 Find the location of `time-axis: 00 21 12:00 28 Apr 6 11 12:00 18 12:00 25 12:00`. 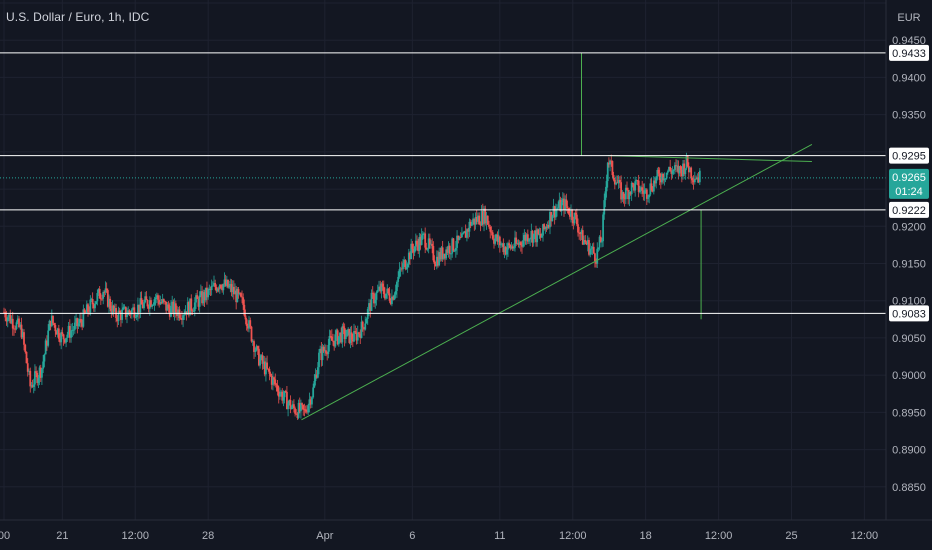

time-axis: 00 21 12:00 28 Apr 6 11 12:00 18 12:00 25 12:00 is located at coordinates (466, 534).